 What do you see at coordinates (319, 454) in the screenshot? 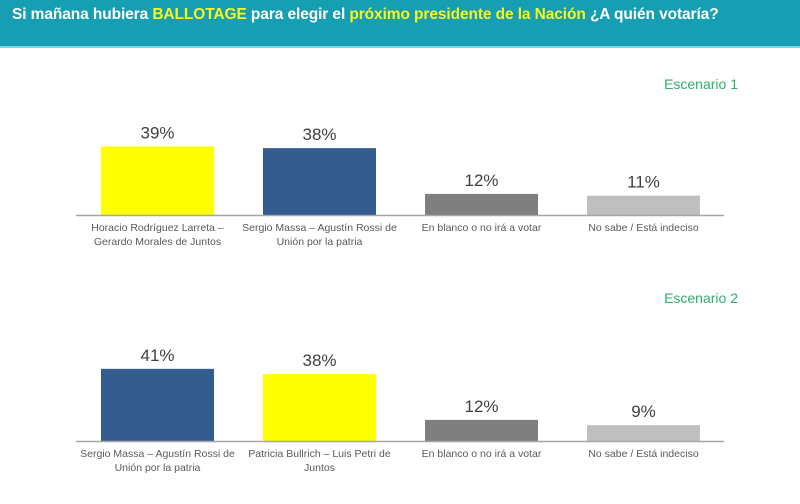
I see `category-label-line: Patricia Bullrich – Luis Petri de` at bounding box center [319, 454].